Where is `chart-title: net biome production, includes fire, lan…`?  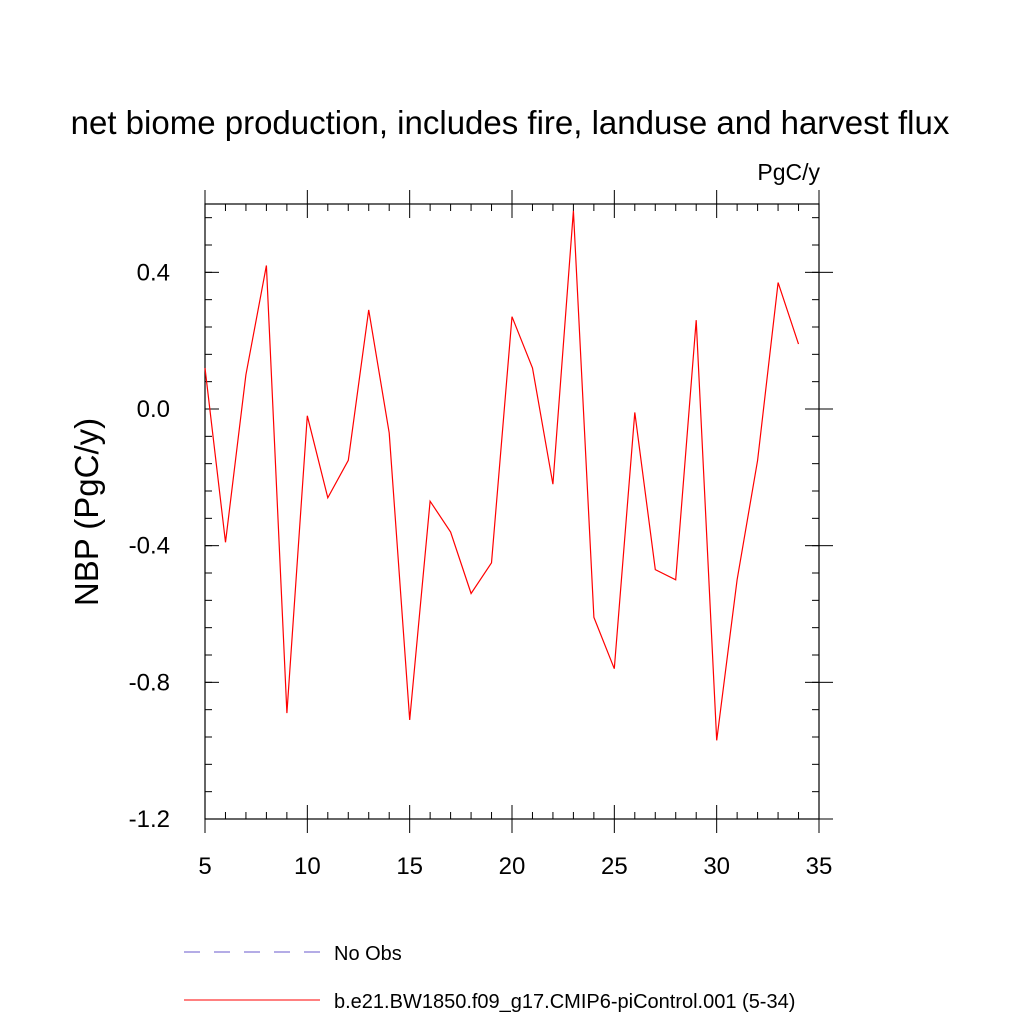 chart-title: net biome production, includes fire, lan… is located at coordinates (510, 122).